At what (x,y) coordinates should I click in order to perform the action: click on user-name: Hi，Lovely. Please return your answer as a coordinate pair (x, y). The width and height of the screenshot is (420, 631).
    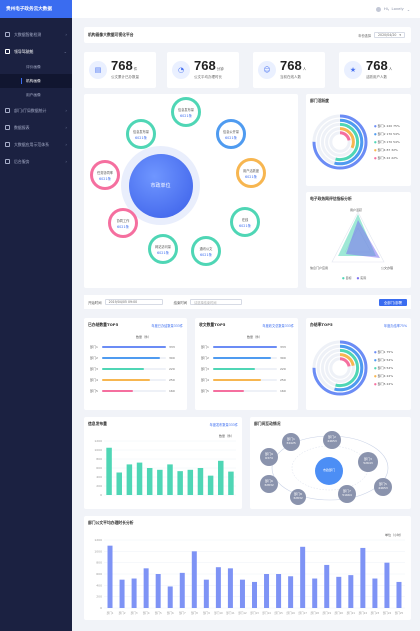
    Looking at the image, I should click on (393, 8).